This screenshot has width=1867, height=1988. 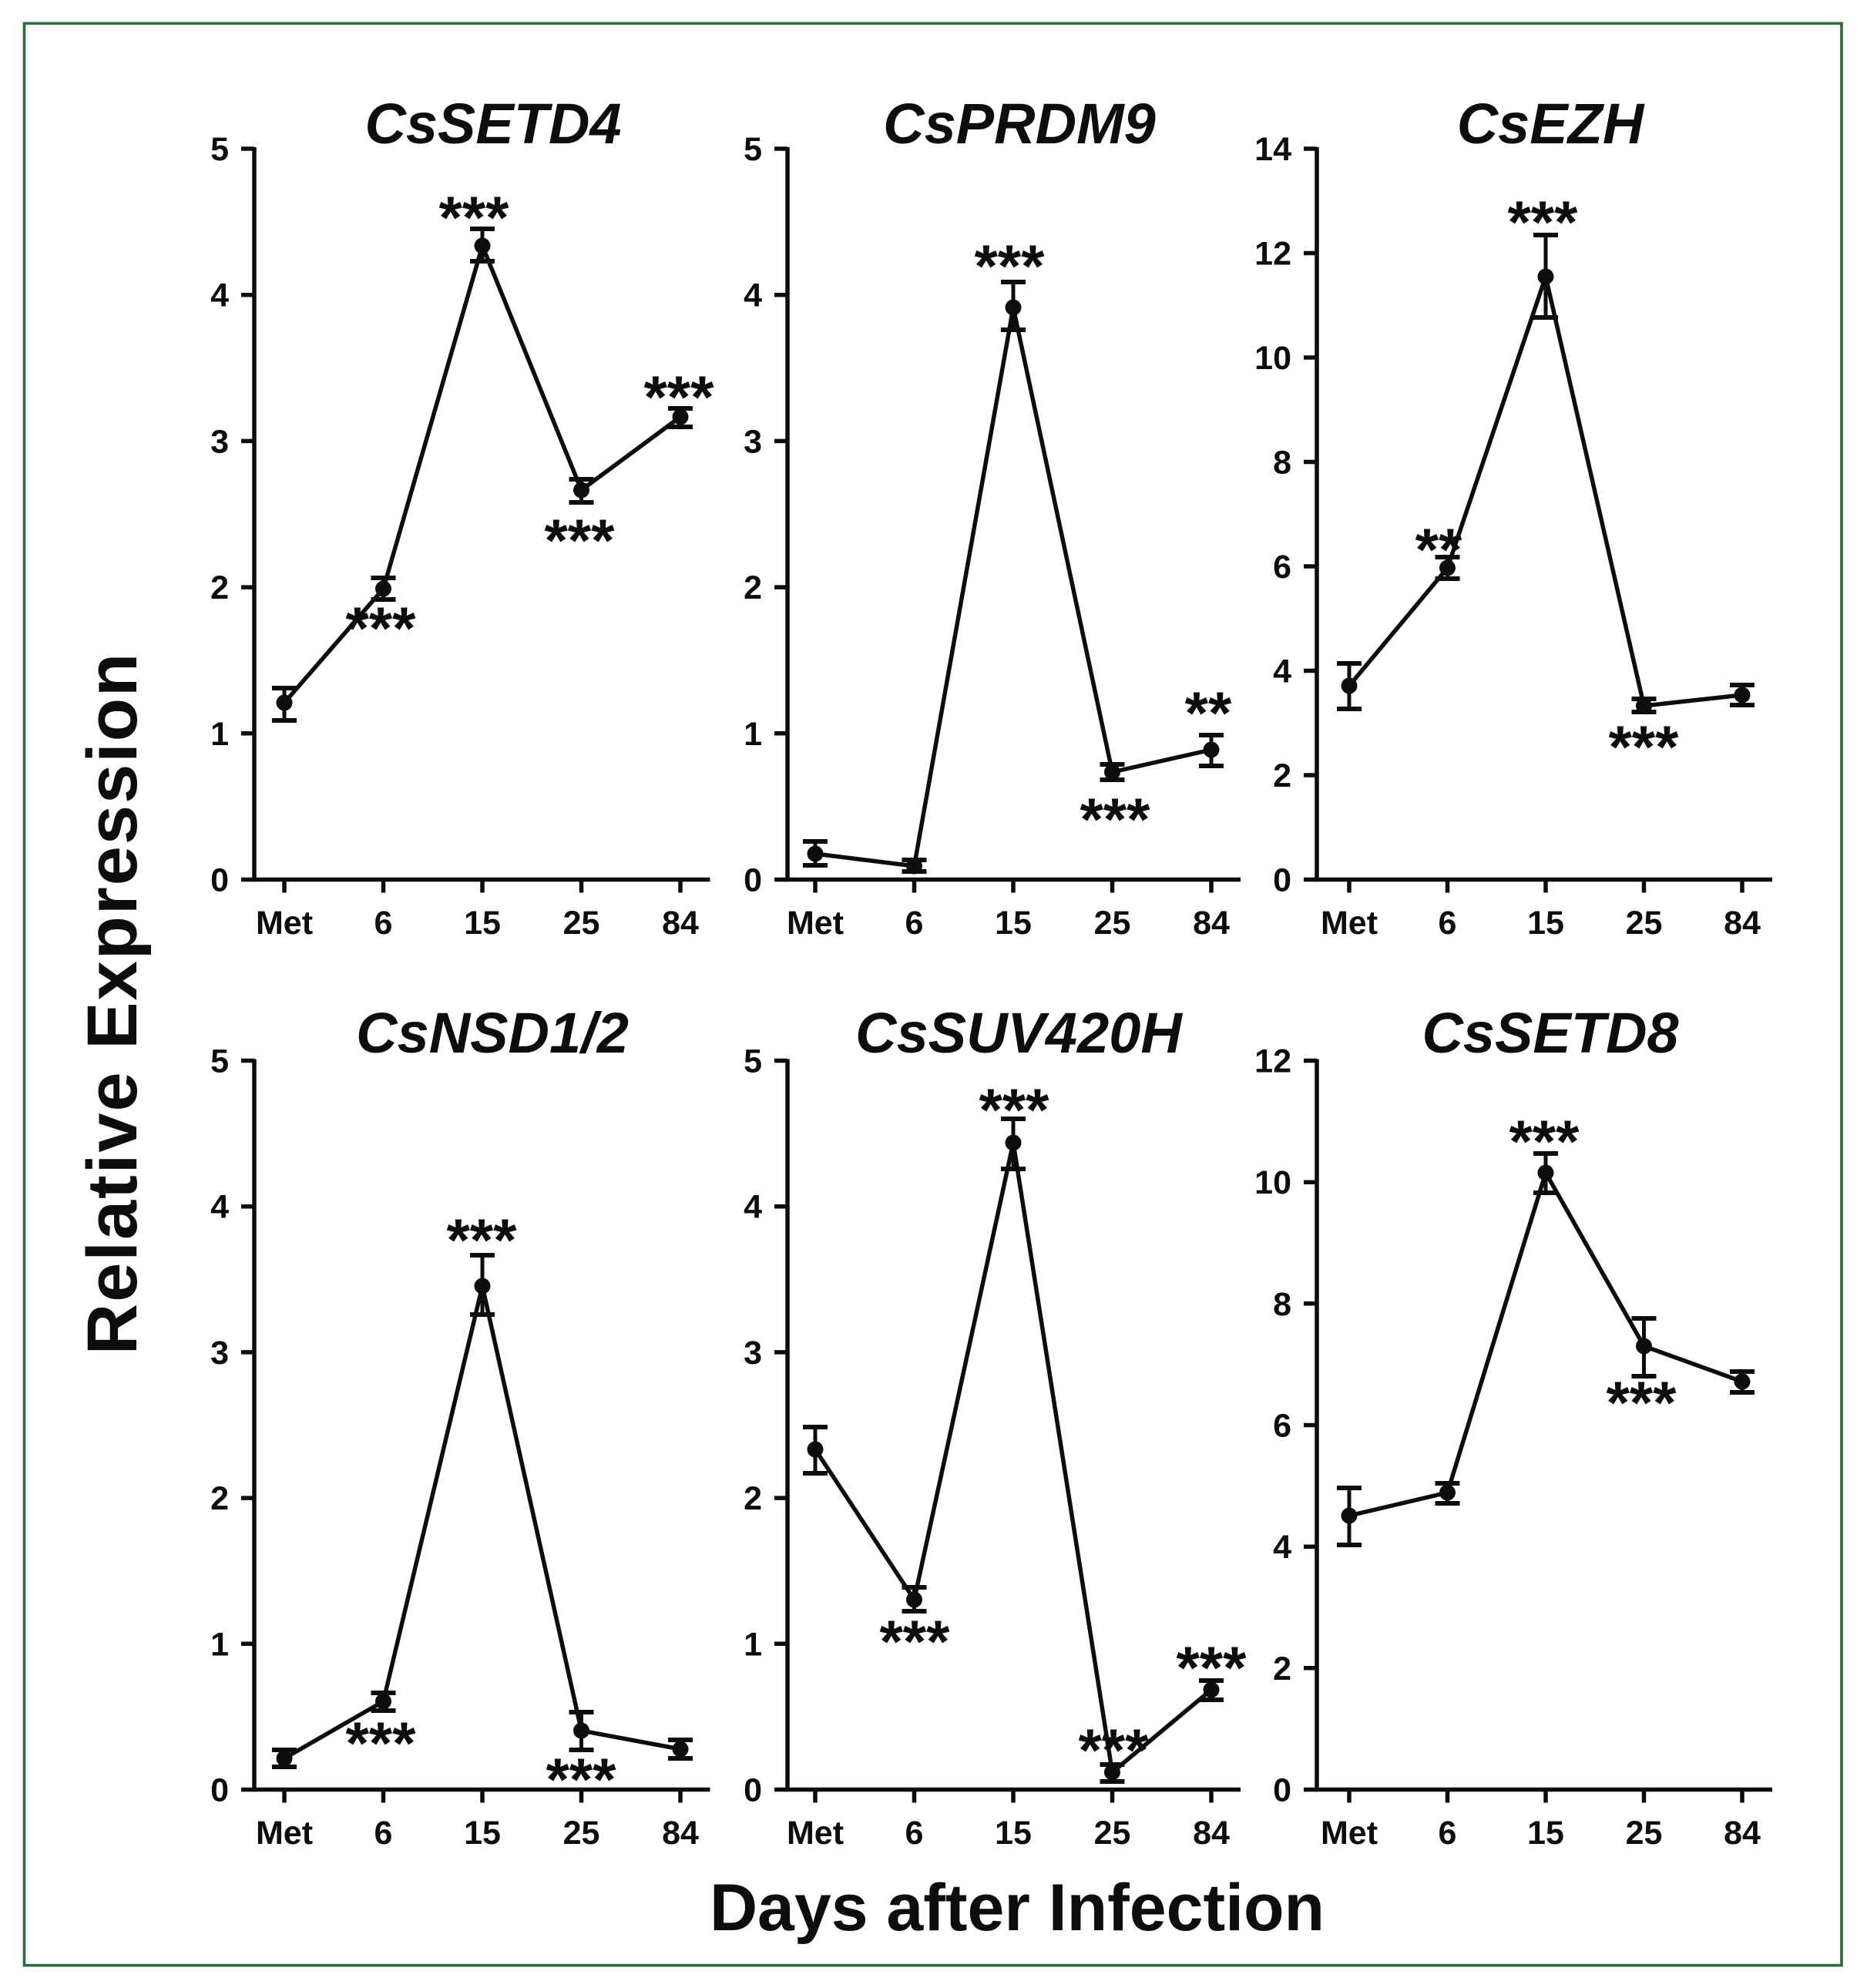 What do you see at coordinates (1020, 124) in the screenshot?
I see `svg-text: CsPRDM9` at bounding box center [1020, 124].